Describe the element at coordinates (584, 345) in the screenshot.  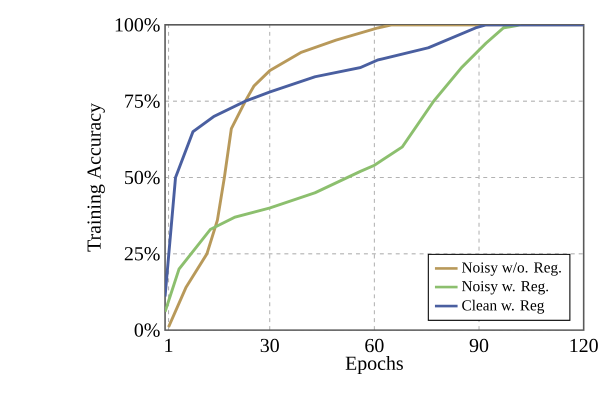
I see `x-tick-label: 120` at that location.